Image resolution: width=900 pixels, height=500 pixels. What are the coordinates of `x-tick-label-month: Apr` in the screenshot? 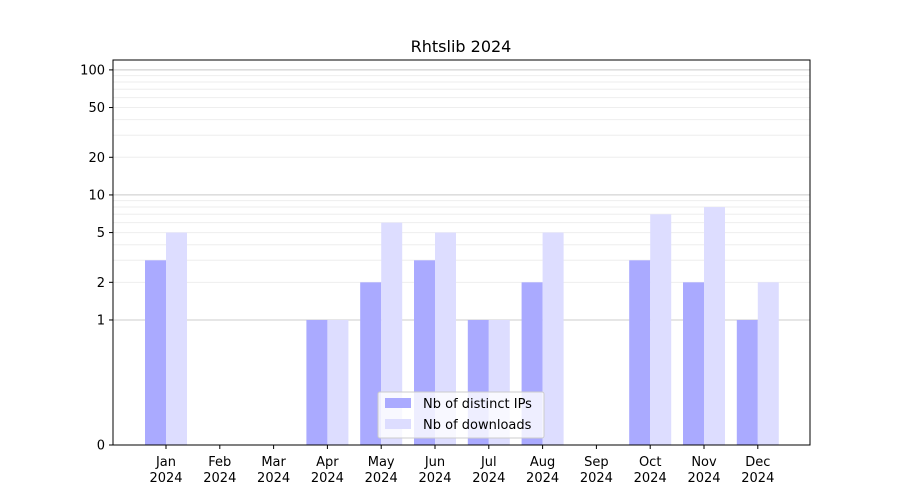 It's located at (327, 462).